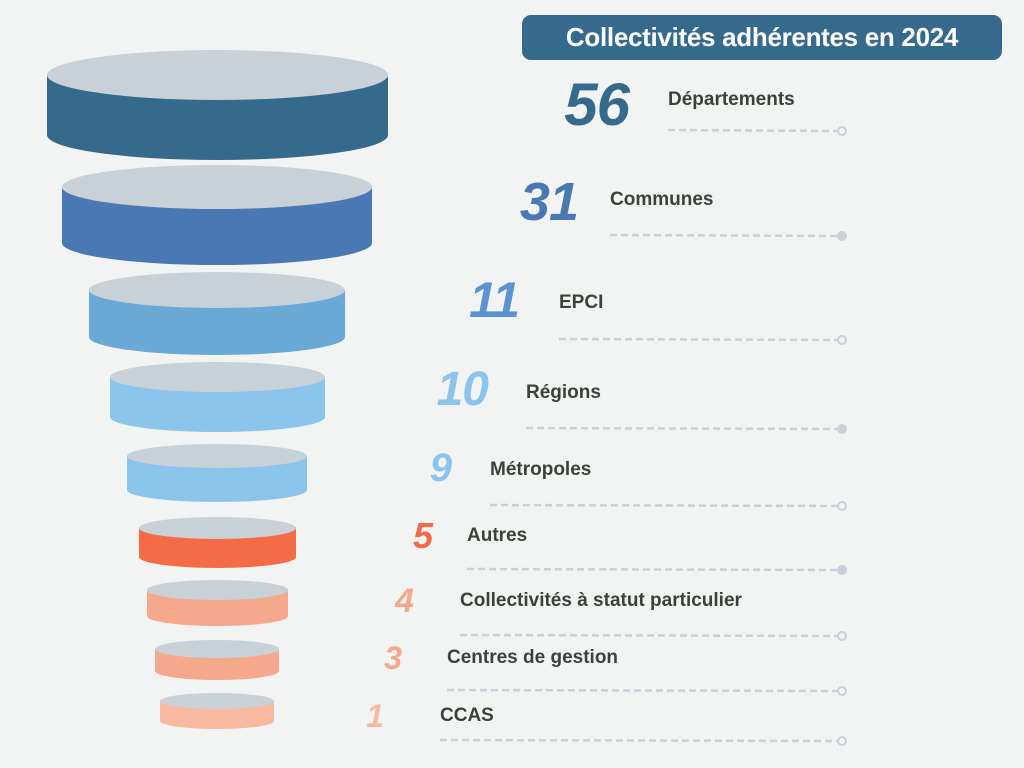 The height and width of the screenshot is (768, 1024). What do you see at coordinates (731, 99) in the screenshot?
I see `tier-label: Départements` at bounding box center [731, 99].